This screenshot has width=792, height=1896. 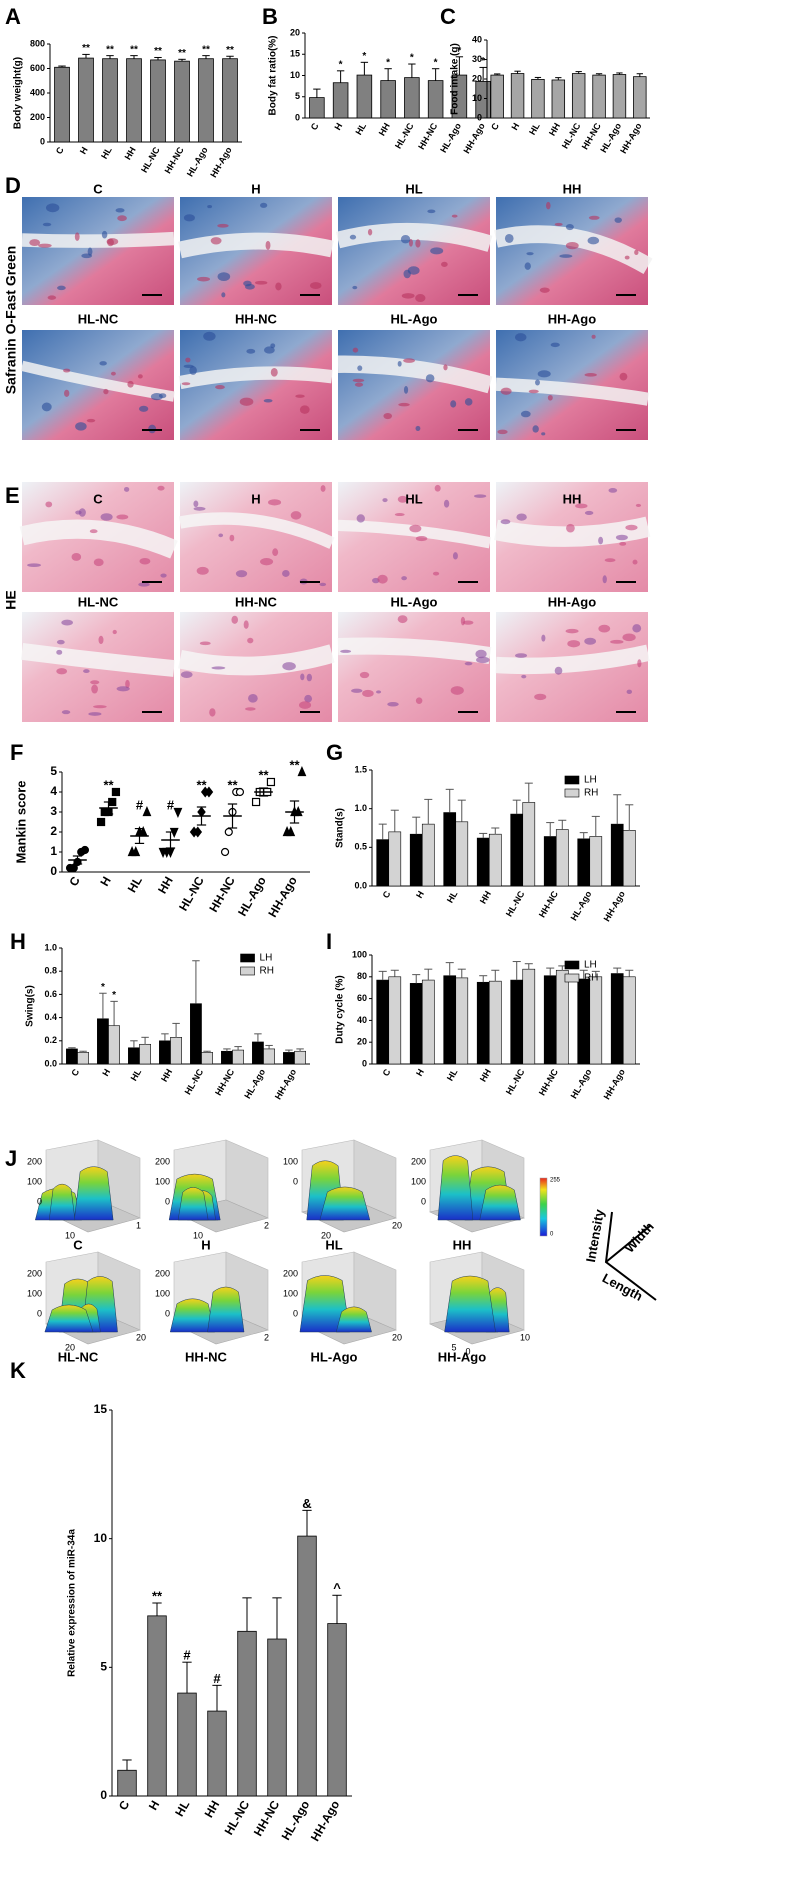 I want to click on panel-letter: J, so click(x=11, y=1158).